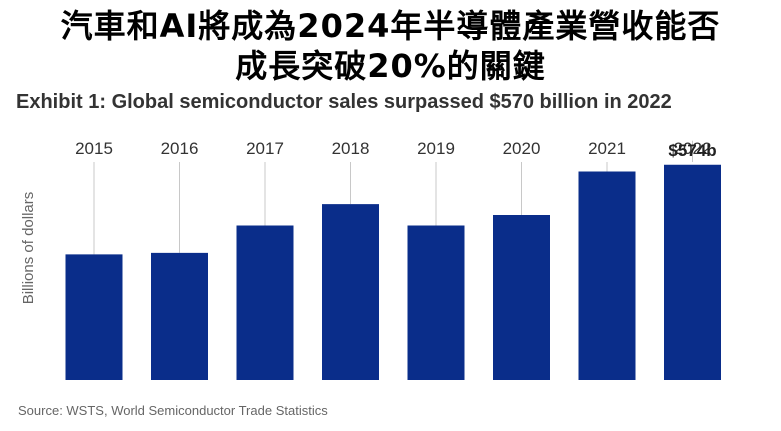 The height and width of the screenshot is (431, 781). Describe the element at coordinates (351, 148) in the screenshot. I see `x-tick-label-2018: 2018` at that location.